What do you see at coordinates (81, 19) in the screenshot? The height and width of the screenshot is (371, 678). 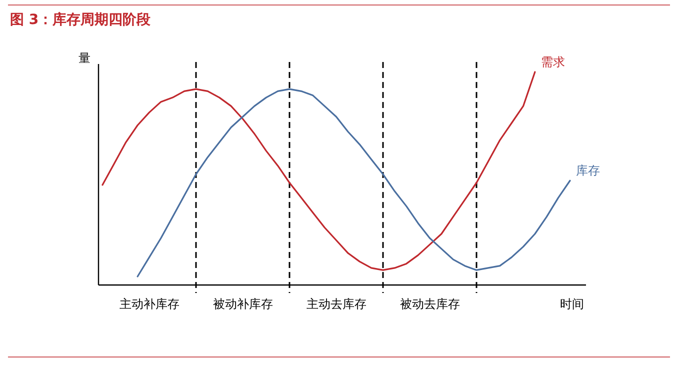 I see `chart-title: 图 3：库存周期四阶段` at bounding box center [81, 19].